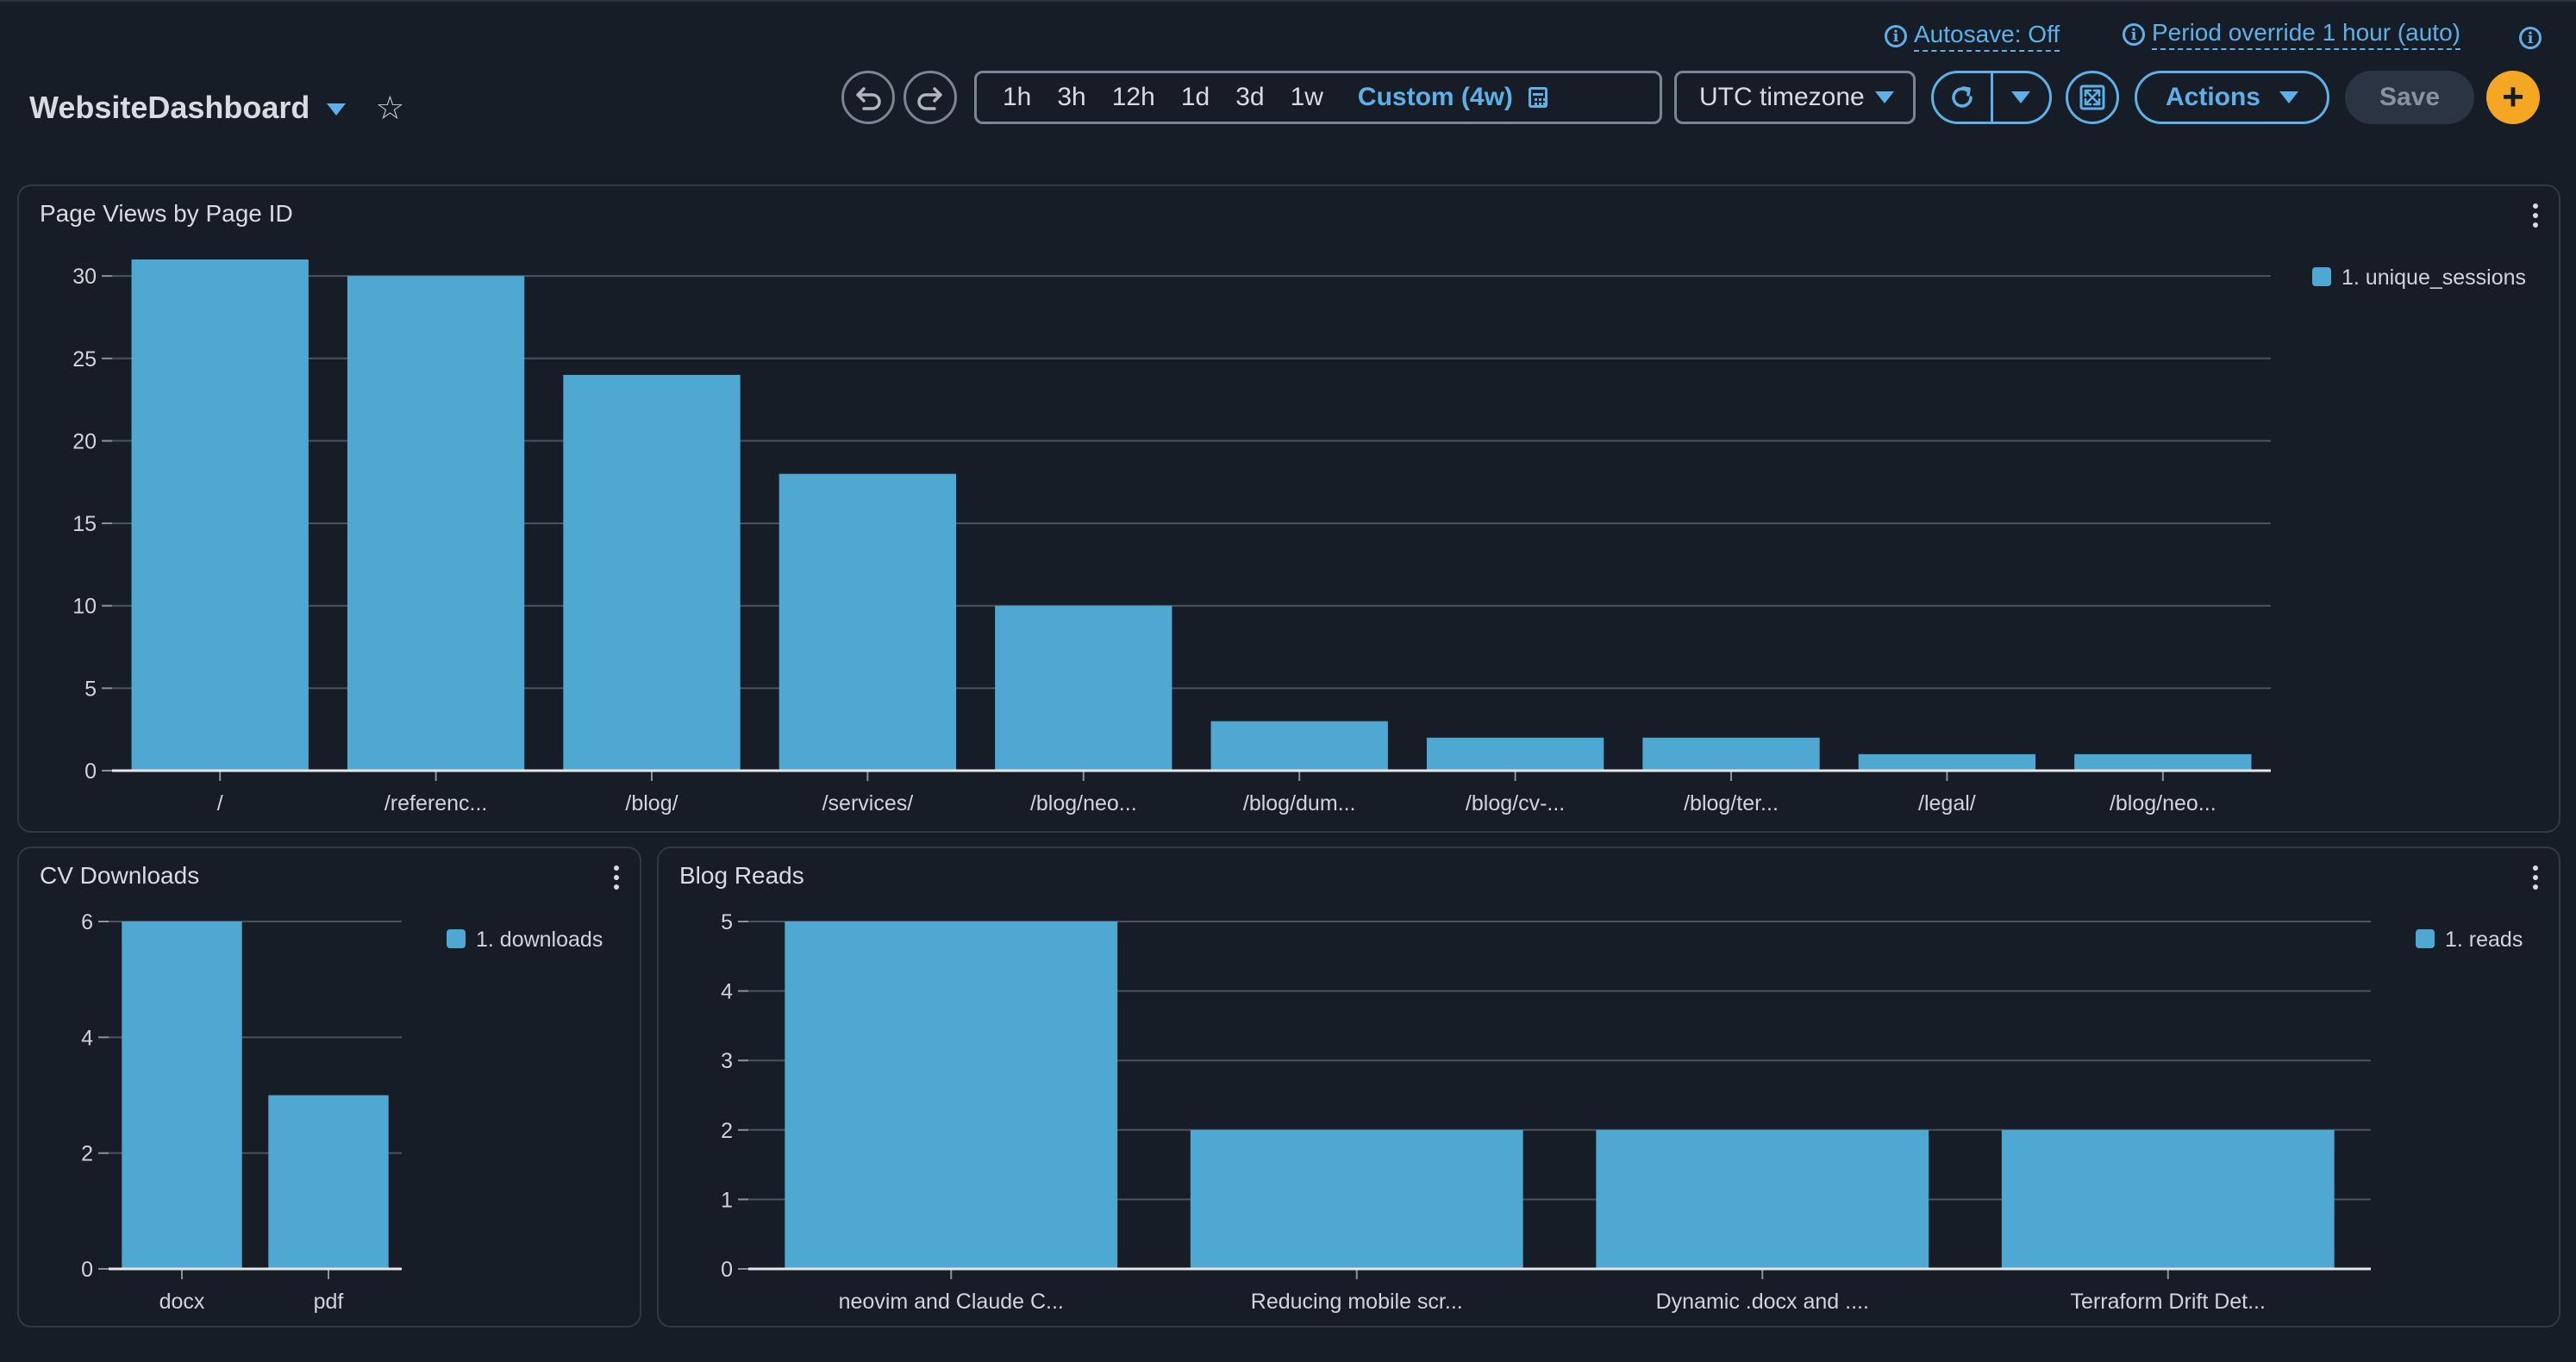  What do you see at coordinates (1018, 97) in the screenshot?
I see `range-1h: 1h` at bounding box center [1018, 97].